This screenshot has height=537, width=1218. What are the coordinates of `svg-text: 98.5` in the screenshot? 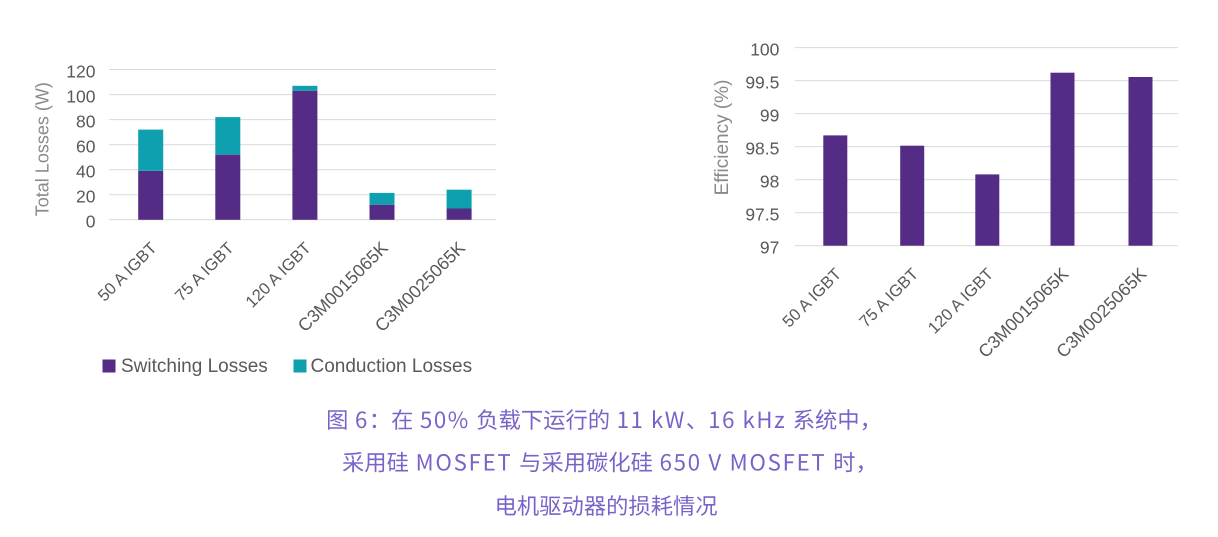 It's located at (762, 148).